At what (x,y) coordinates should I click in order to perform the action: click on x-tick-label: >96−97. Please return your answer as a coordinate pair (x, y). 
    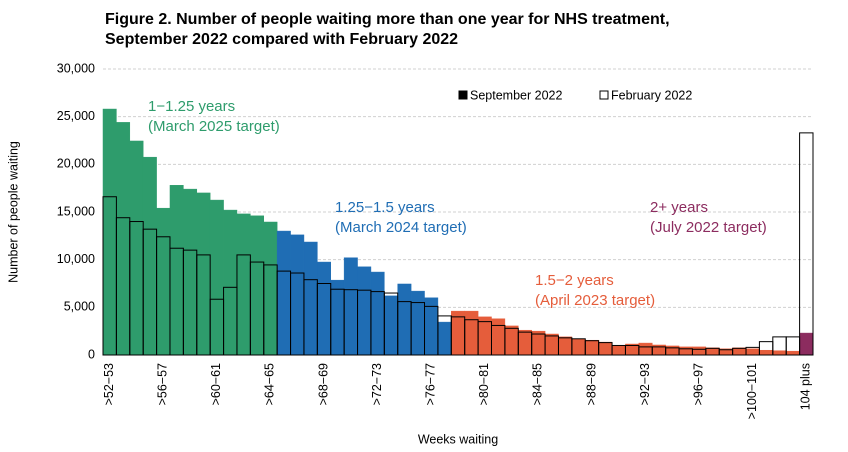
    Looking at the image, I should click on (698, 384).